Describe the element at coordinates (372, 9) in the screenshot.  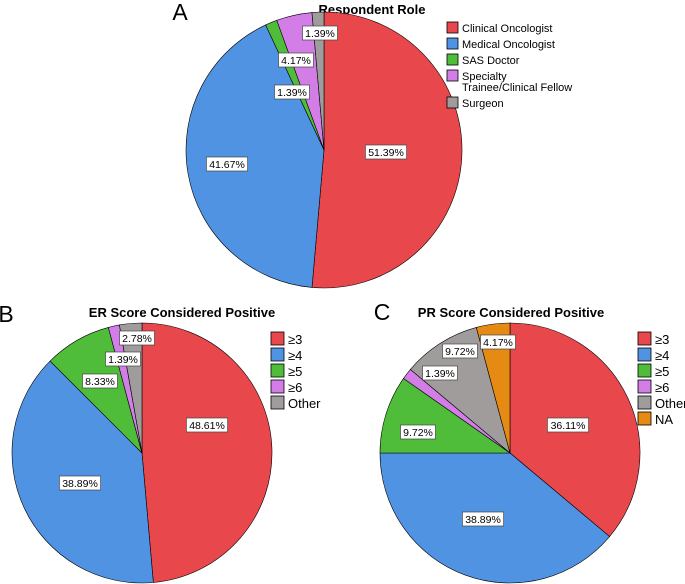
I see `chart-title: Respondent Role` at that location.